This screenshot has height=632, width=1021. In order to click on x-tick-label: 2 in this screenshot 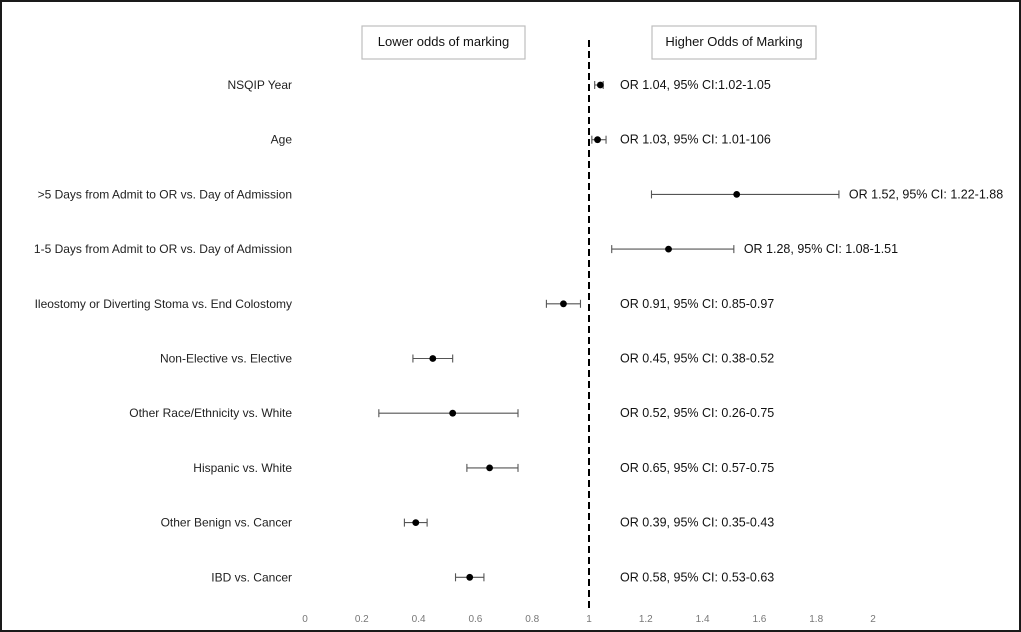, I will do `click(873, 619)`.